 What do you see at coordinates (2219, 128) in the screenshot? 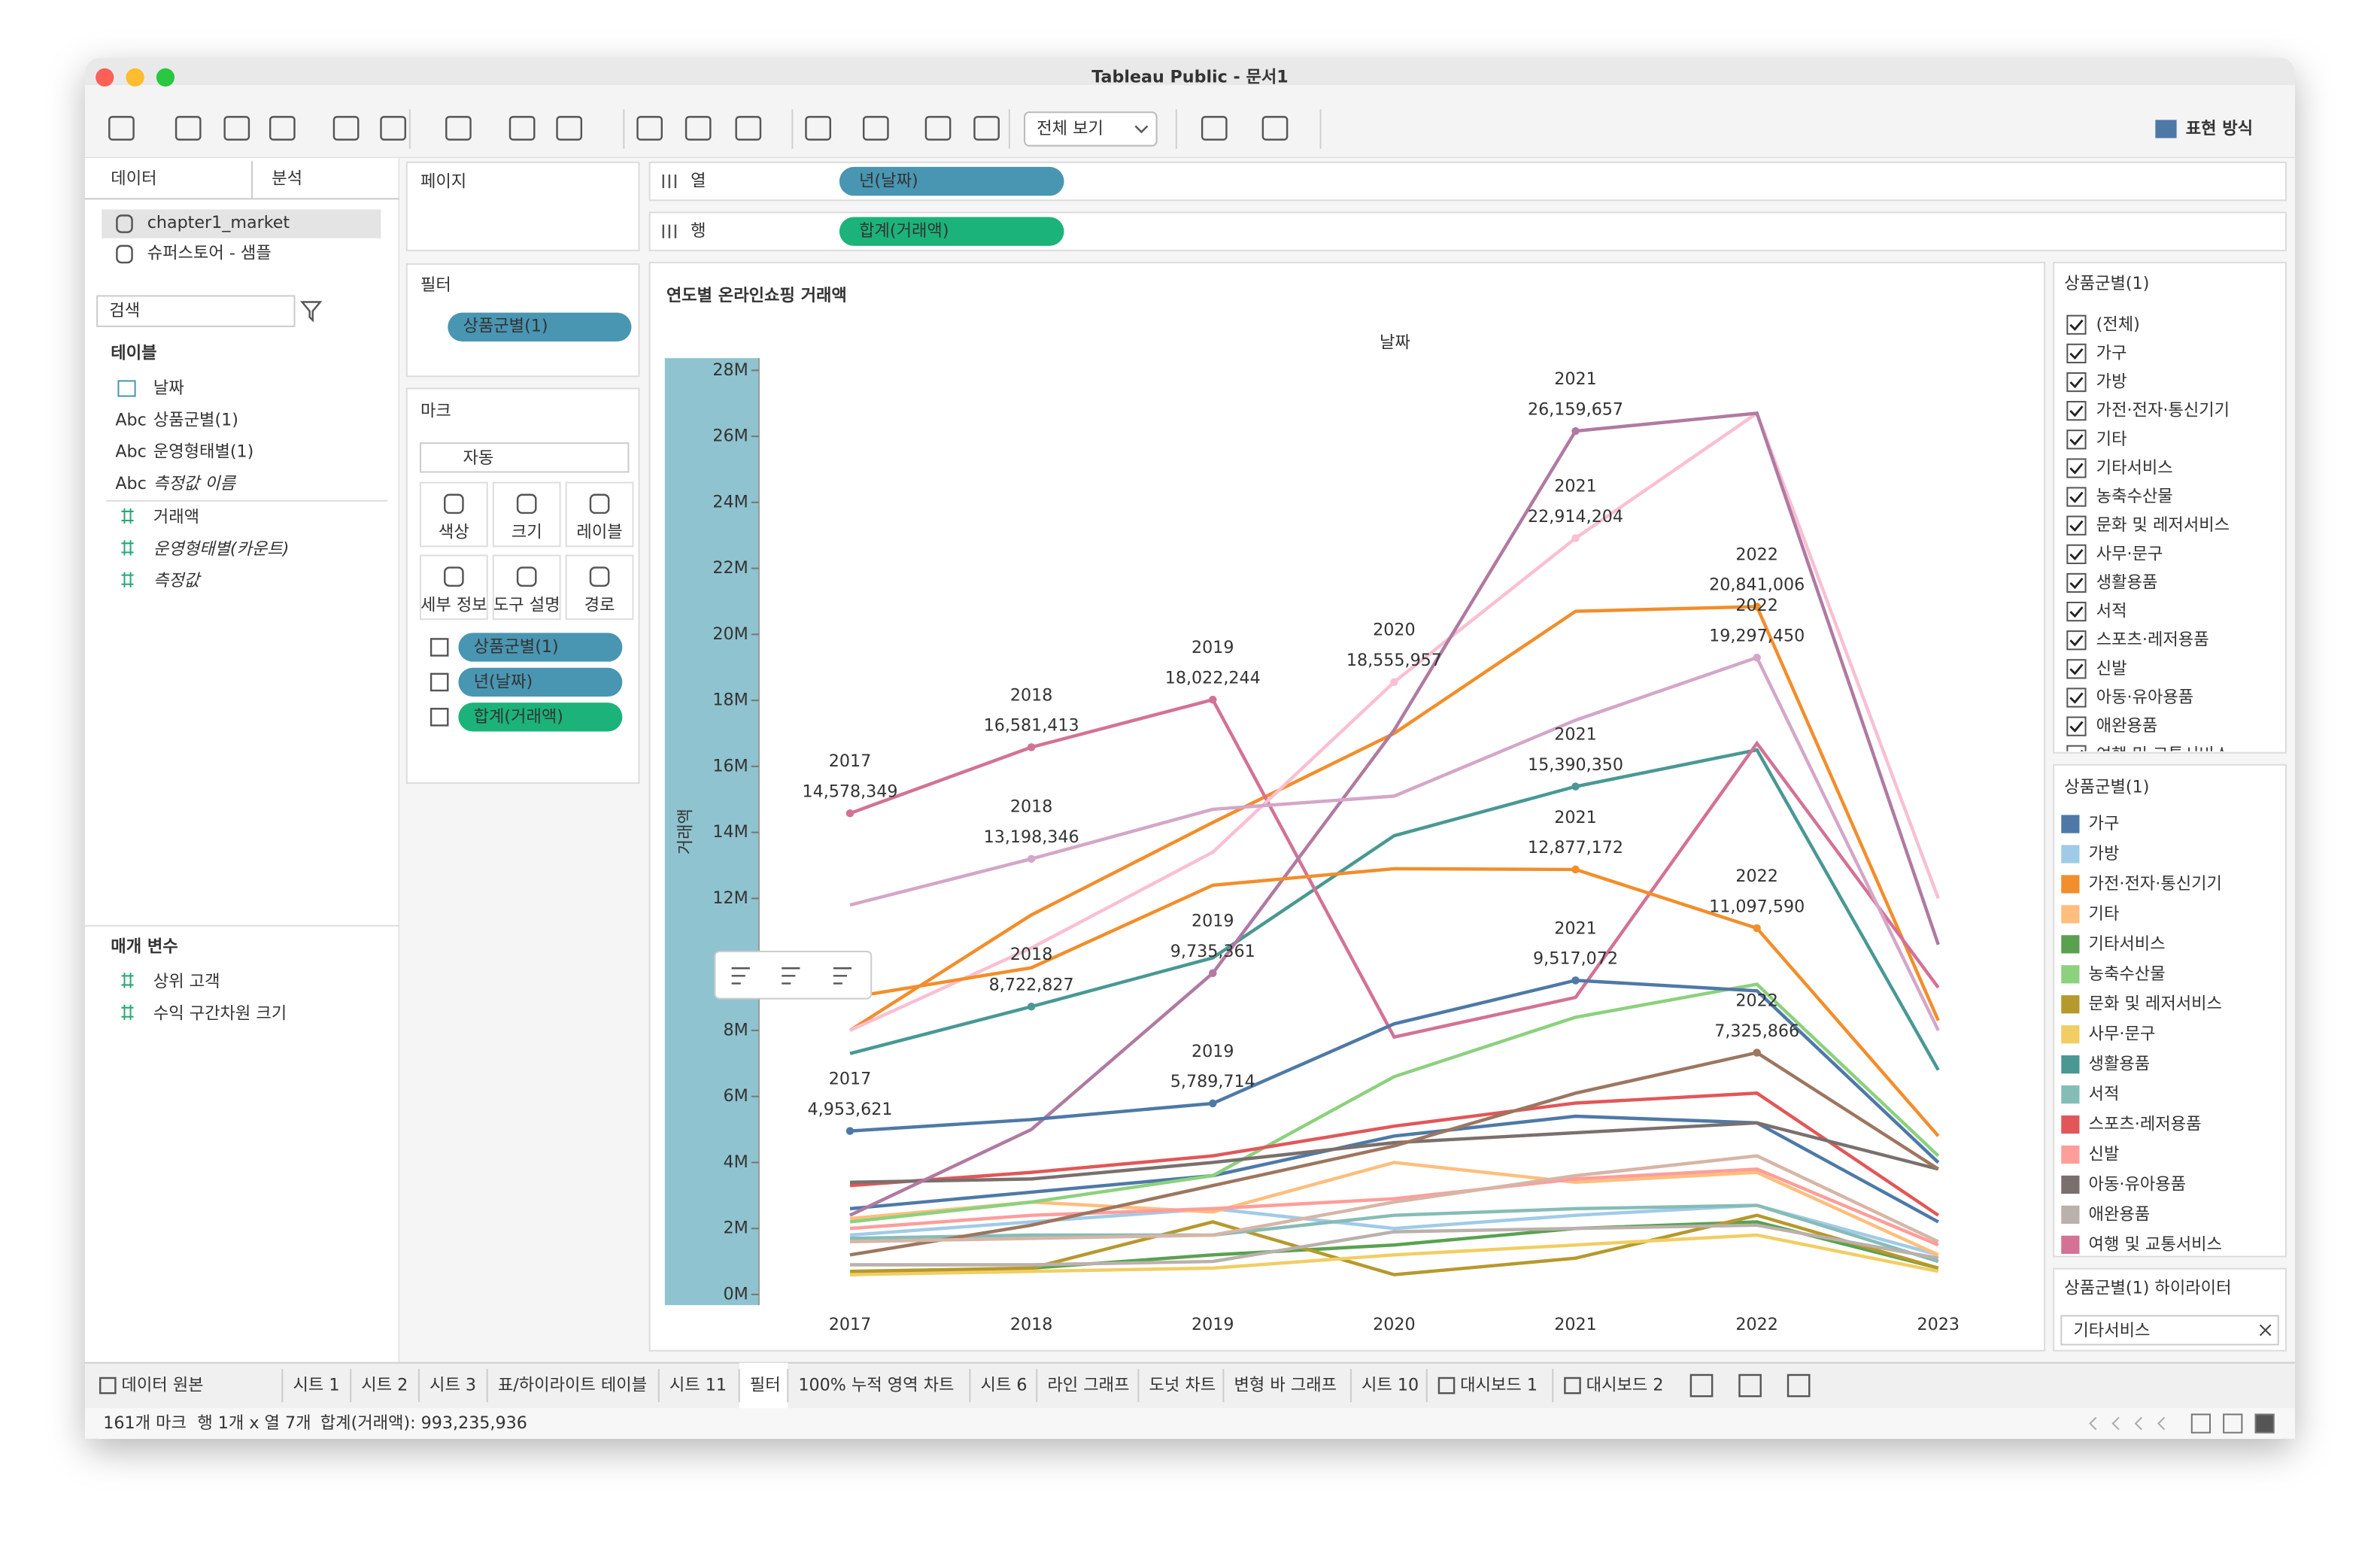
I see `show-me: 표현 방식` at bounding box center [2219, 128].